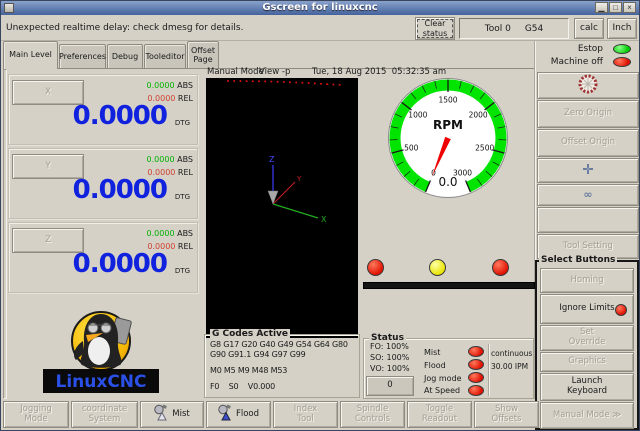 The width and height of the screenshot is (640, 431). What do you see at coordinates (320, 8) in the screenshot?
I see `titlebar: Gscreen for linuxcnc ▁ □ ×` at bounding box center [320, 8].